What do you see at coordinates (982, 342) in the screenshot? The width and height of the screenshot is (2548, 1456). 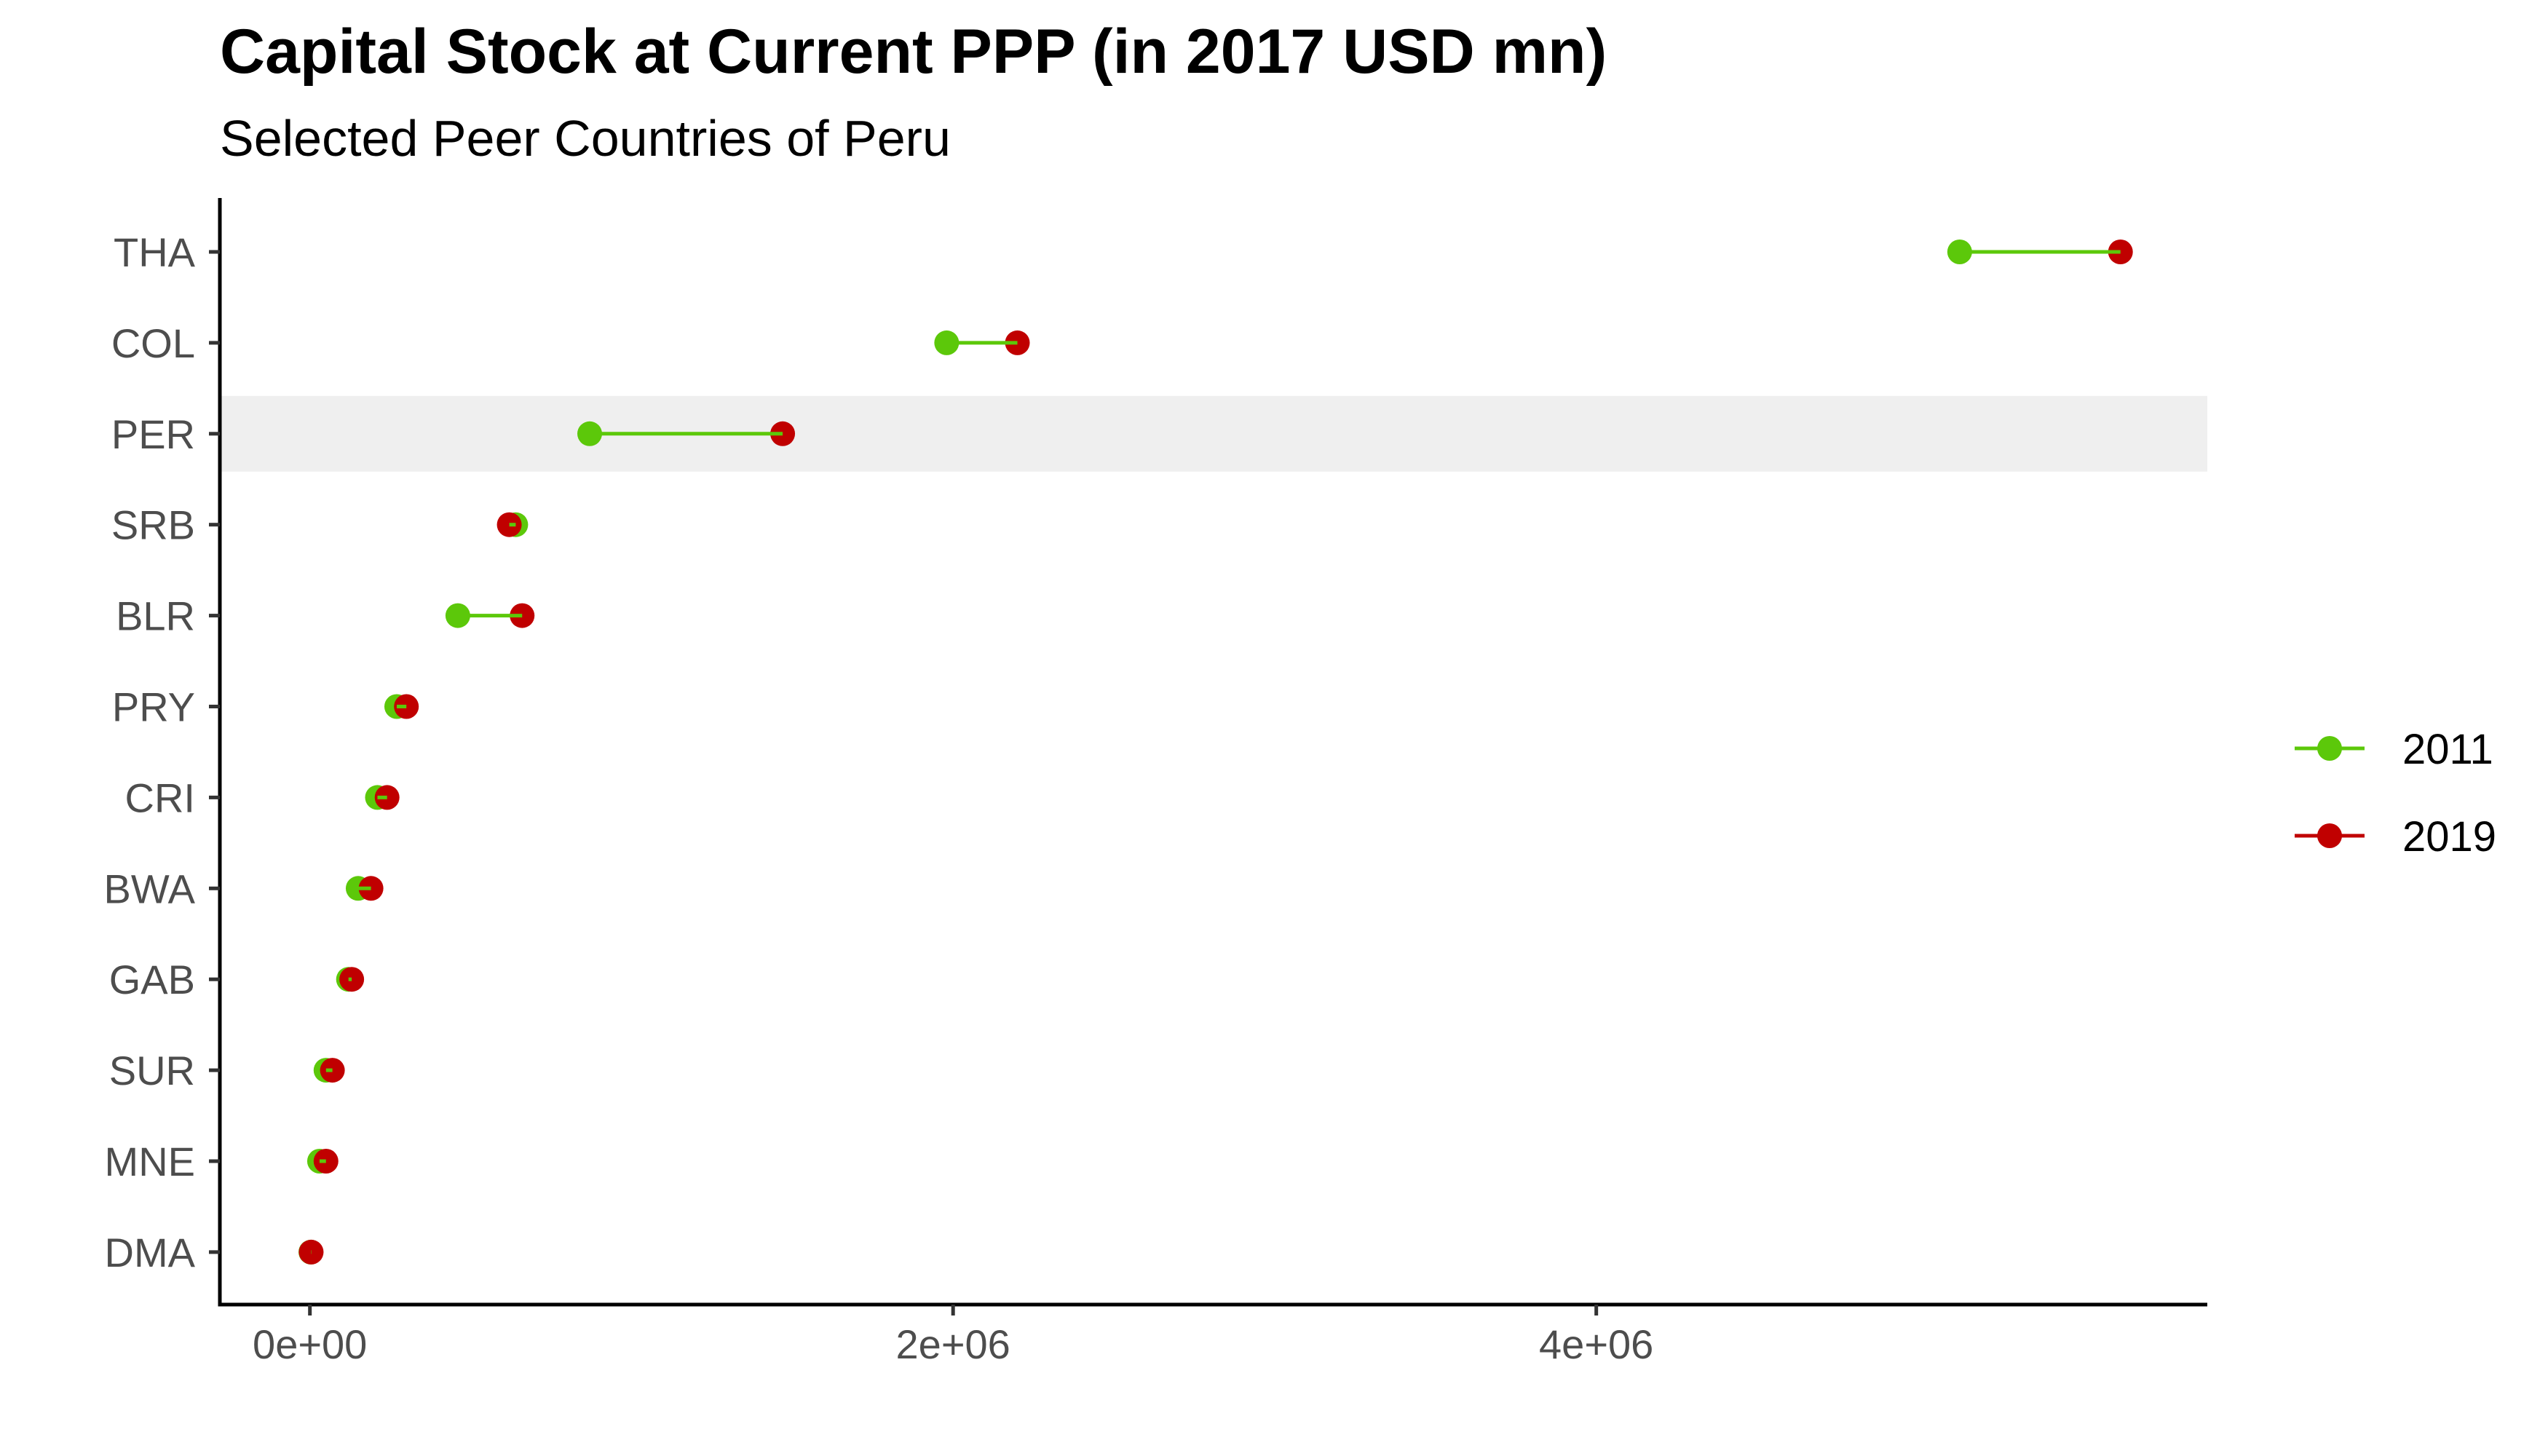 I see `dumbbell-col` at bounding box center [982, 342].